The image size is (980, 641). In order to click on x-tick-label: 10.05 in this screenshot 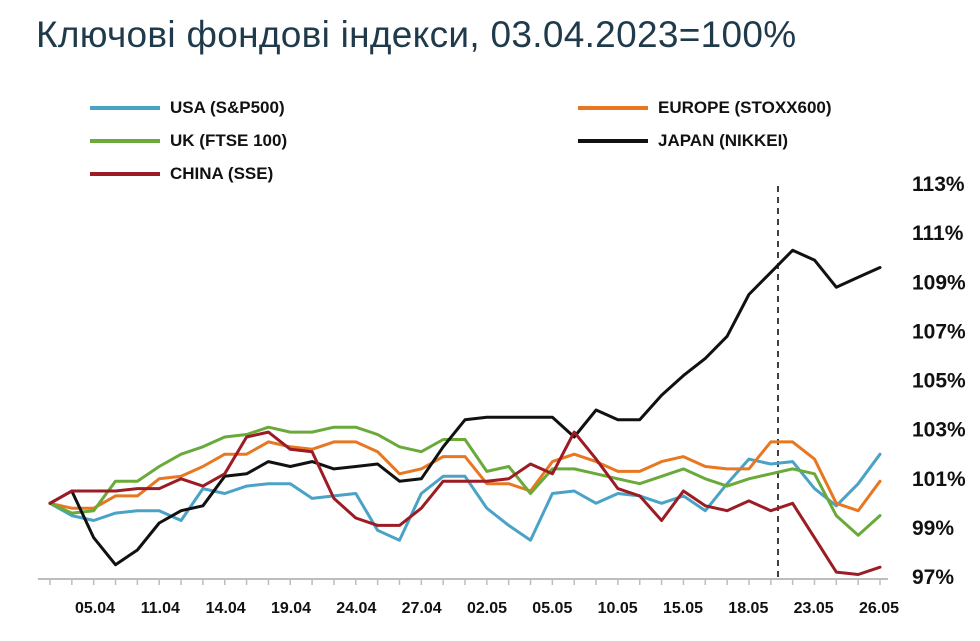, I will do `click(618, 608)`.